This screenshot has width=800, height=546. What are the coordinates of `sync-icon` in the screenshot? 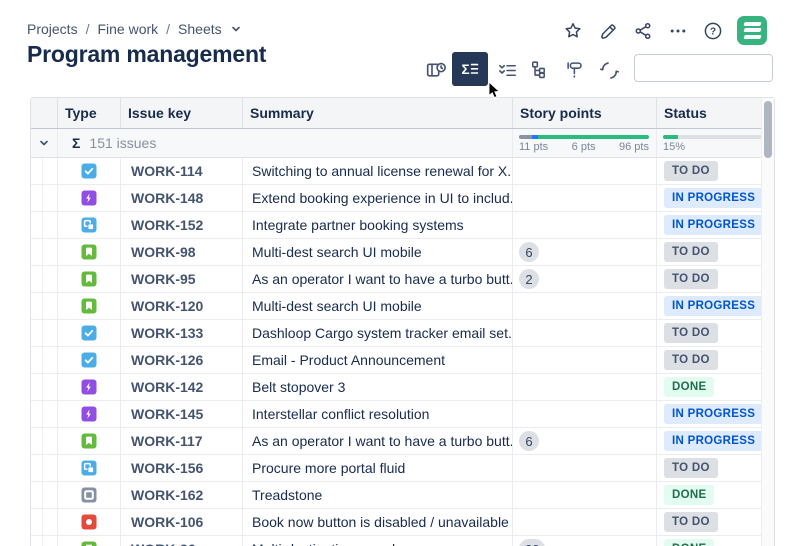 It's located at (609, 70).